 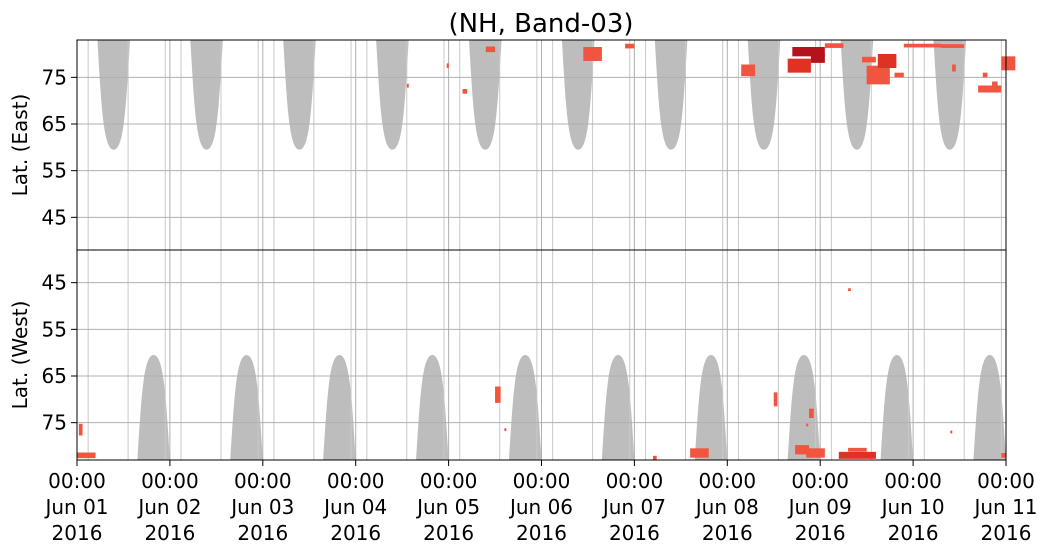 What do you see at coordinates (168, 507) in the screenshot?
I see `x-tick-label-1: 00:00 Jun 02 2016` at bounding box center [168, 507].